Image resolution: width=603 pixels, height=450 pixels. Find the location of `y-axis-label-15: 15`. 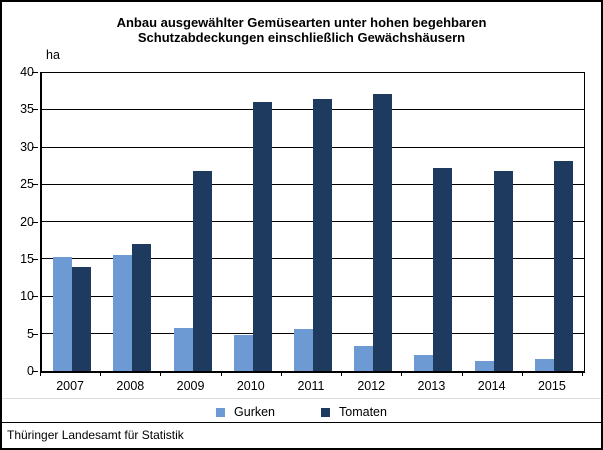

y-axis-label-15: 15 is located at coordinates (27, 258).